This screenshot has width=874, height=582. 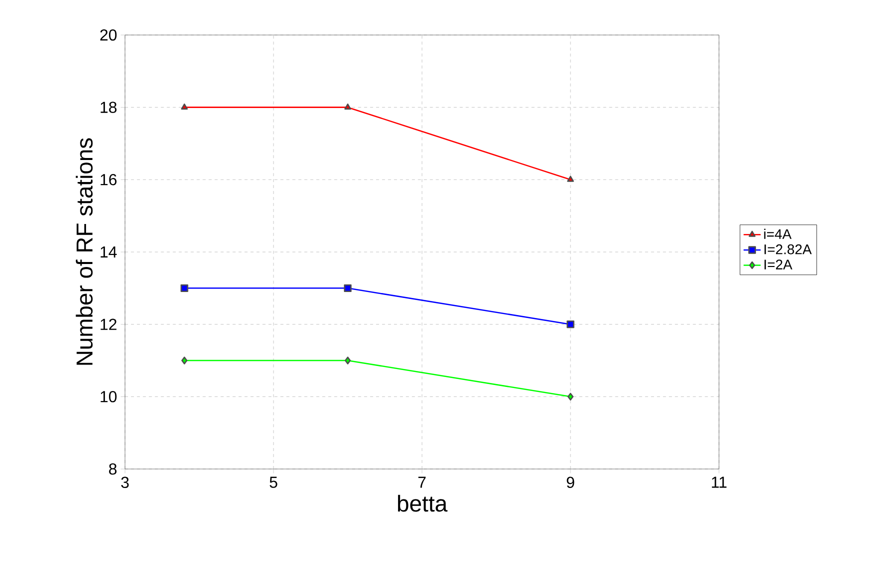 What do you see at coordinates (274, 482) in the screenshot?
I see `x-tick-label: 5` at bounding box center [274, 482].